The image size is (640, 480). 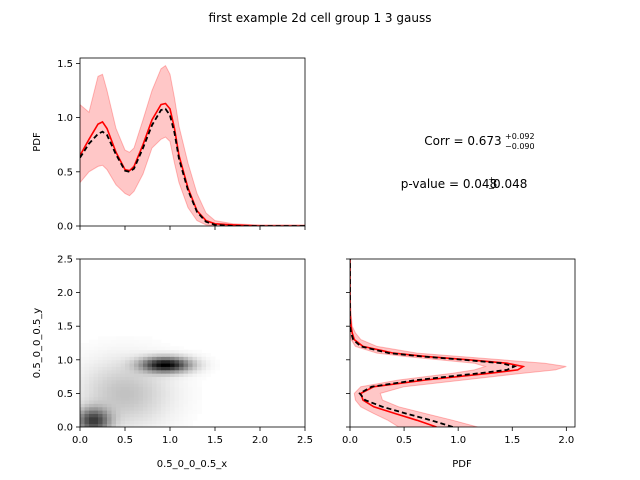 What do you see at coordinates (65, 64) in the screenshot?
I see `marginal-x-ytick-label: 1.5` at bounding box center [65, 64].